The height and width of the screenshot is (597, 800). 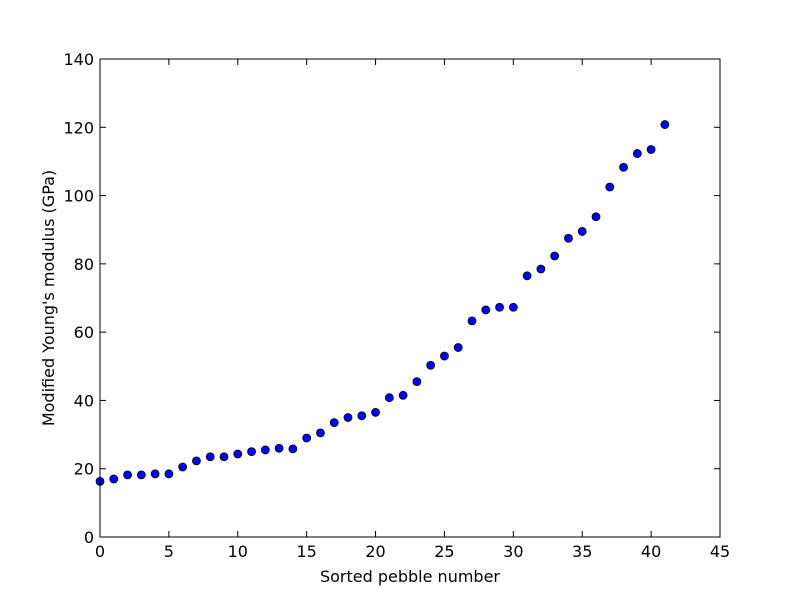 What do you see at coordinates (444, 551) in the screenshot?
I see `x-tick-label: 25` at bounding box center [444, 551].